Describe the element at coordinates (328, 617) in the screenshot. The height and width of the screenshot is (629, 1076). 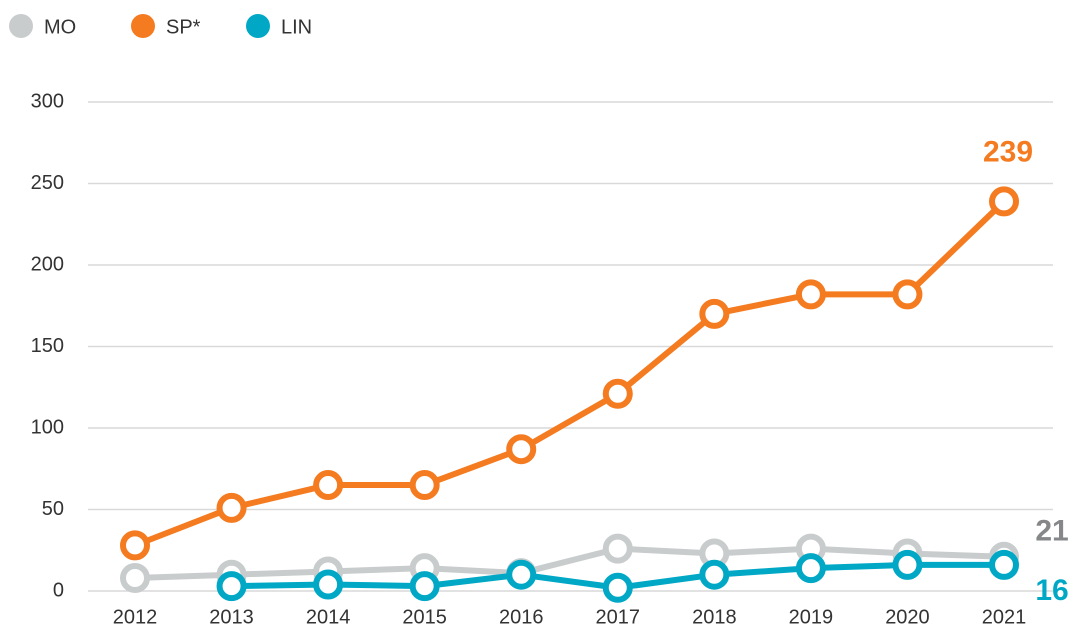
I see `x-tick-label: 2014` at that location.